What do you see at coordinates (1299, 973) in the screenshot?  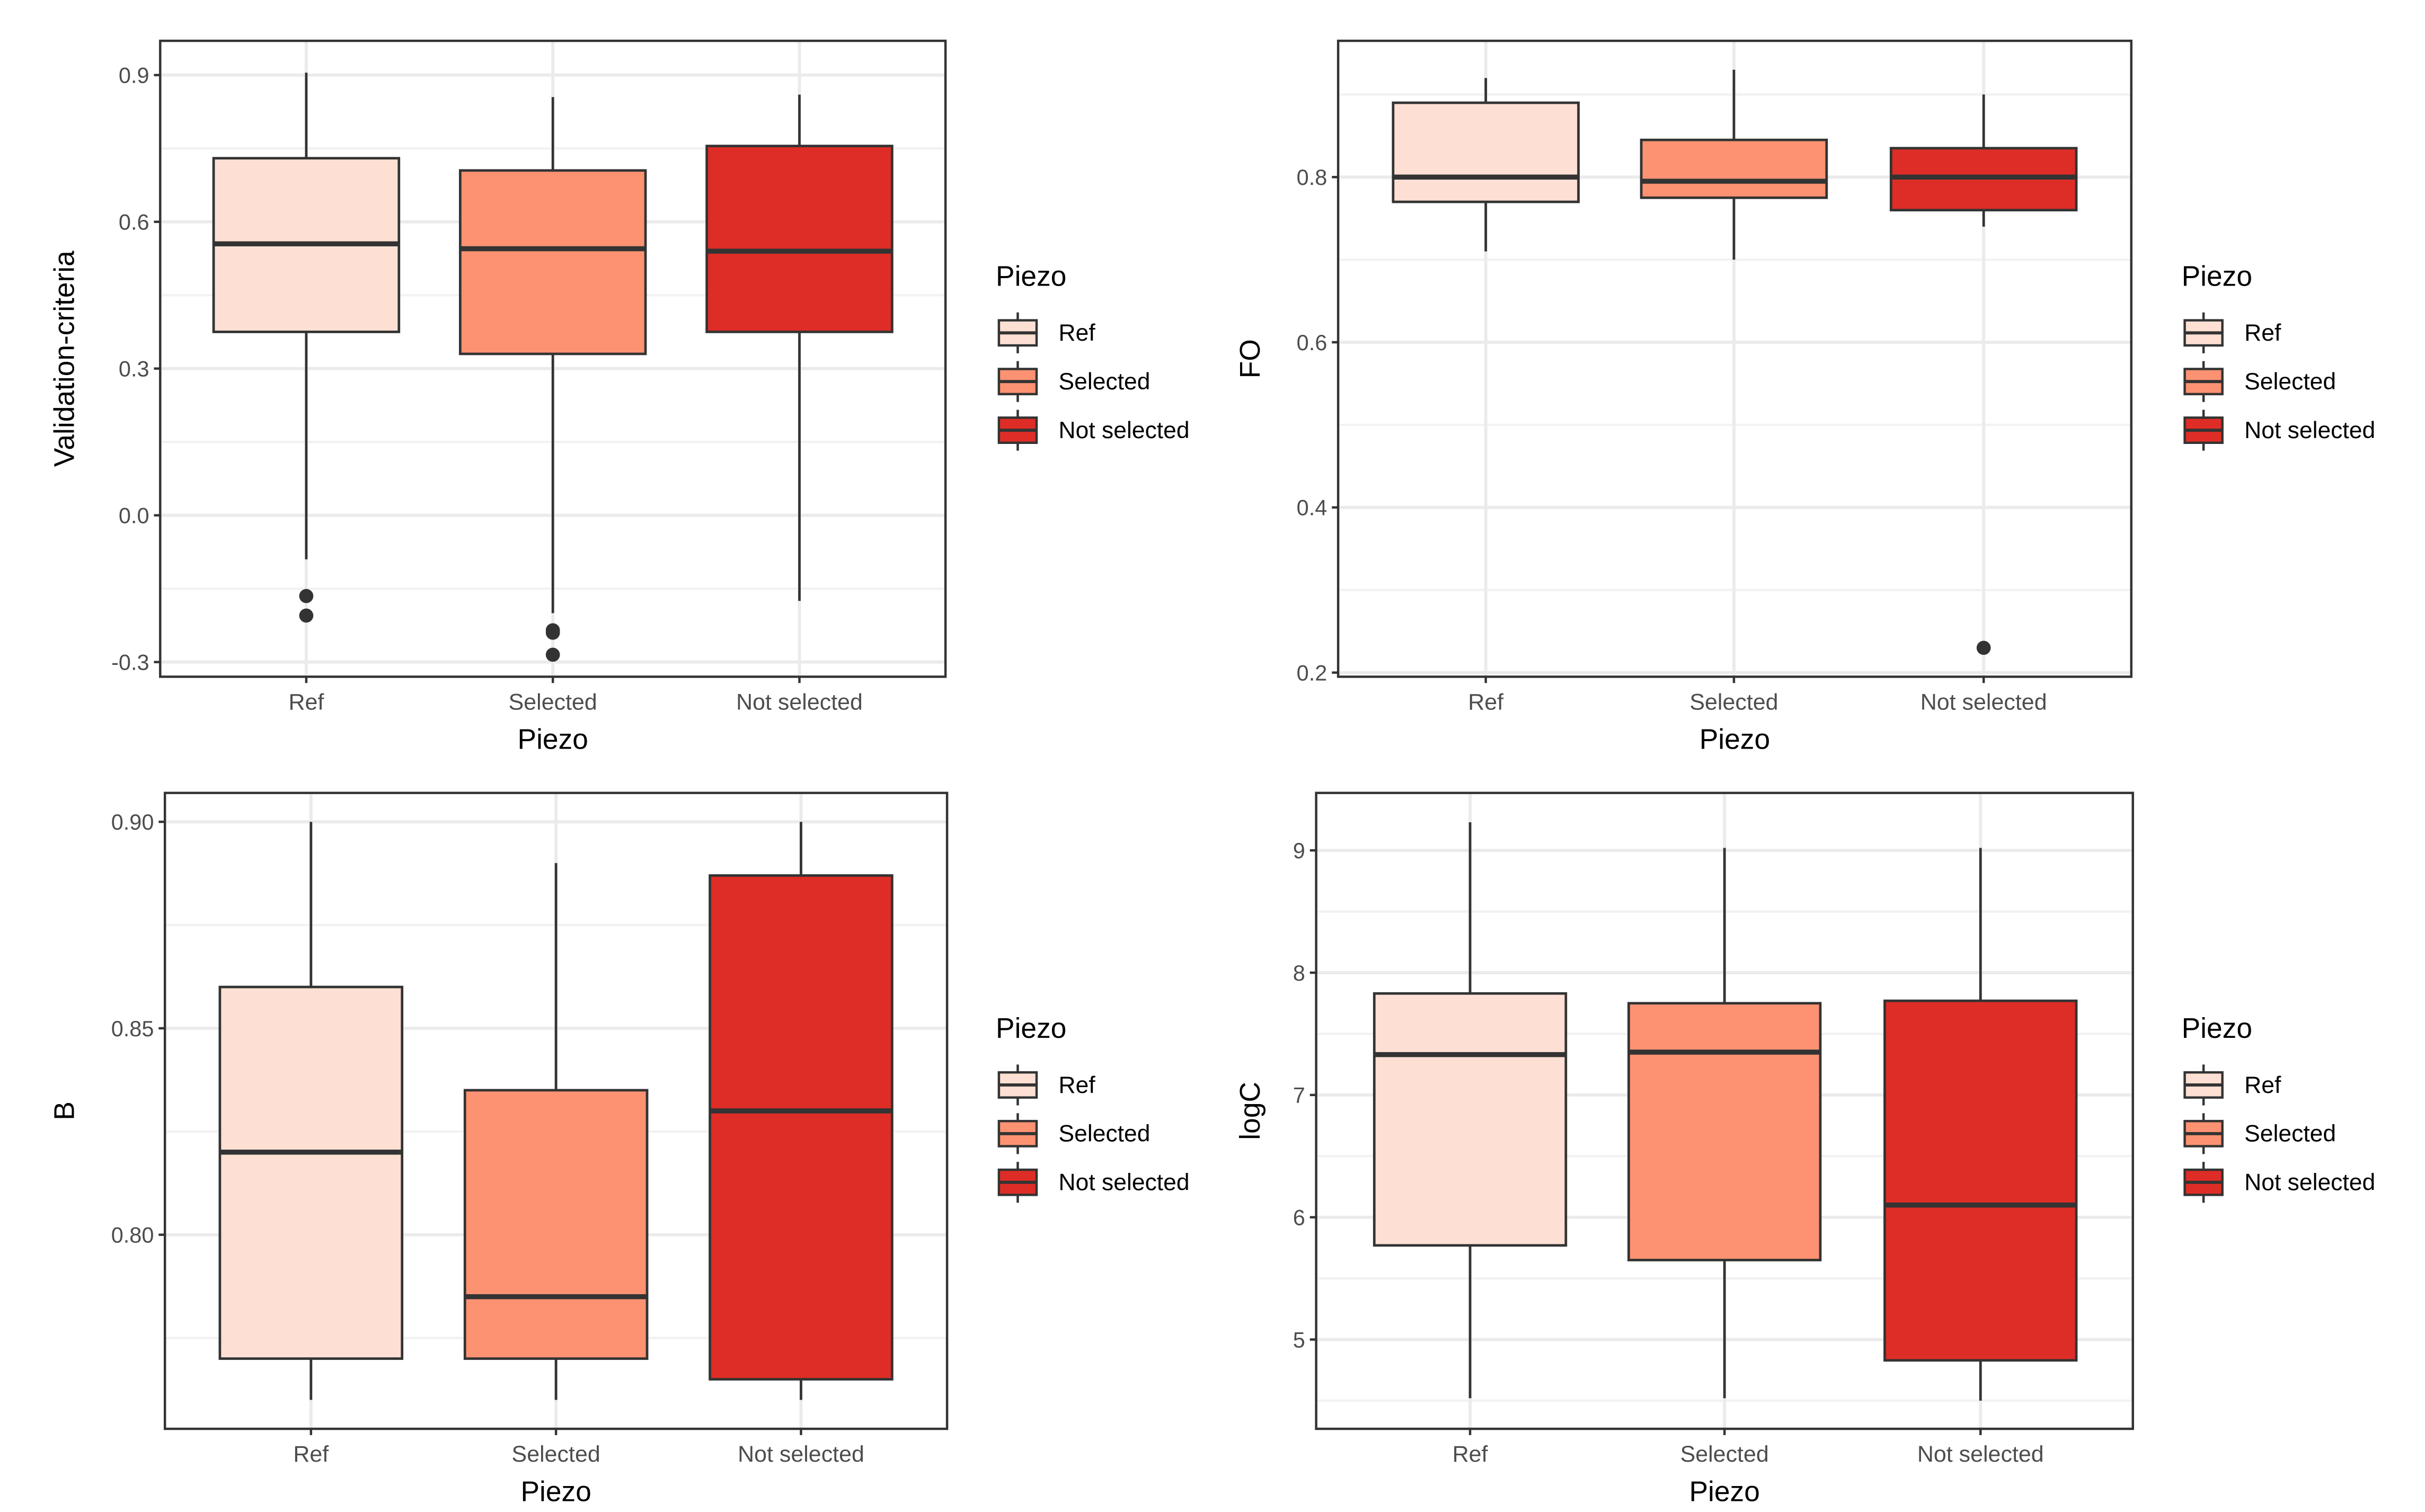 I see `y-tick-label: 8` at bounding box center [1299, 973].